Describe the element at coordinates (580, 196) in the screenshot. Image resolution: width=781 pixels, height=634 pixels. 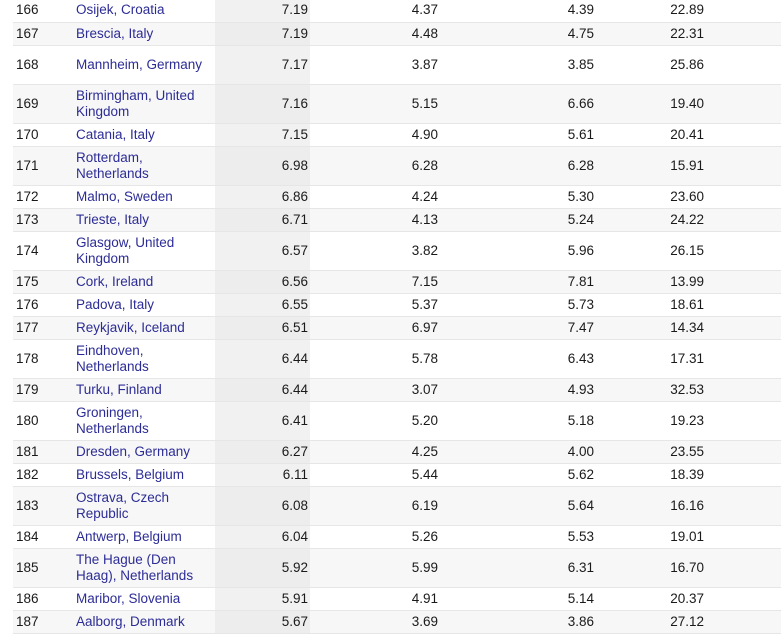
I see `value-cell-2: 5.30` at that location.